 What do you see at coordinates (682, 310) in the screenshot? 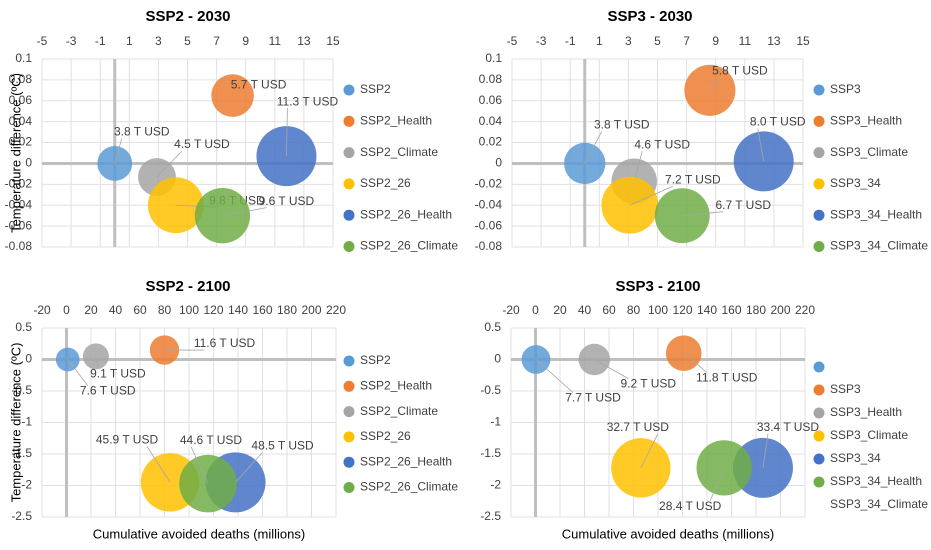
I see `x-tick-label: 120` at bounding box center [682, 310].